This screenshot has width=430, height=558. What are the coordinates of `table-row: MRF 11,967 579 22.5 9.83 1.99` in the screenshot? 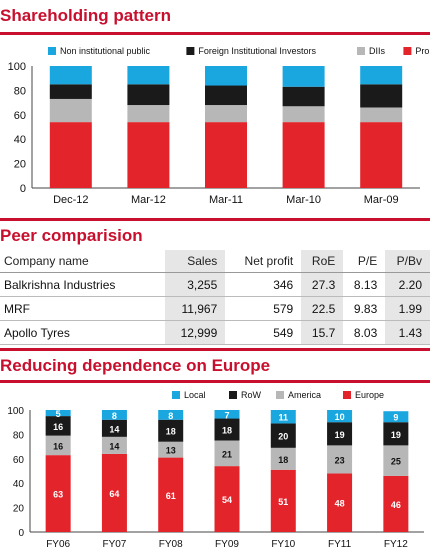 It's located at (215, 308).